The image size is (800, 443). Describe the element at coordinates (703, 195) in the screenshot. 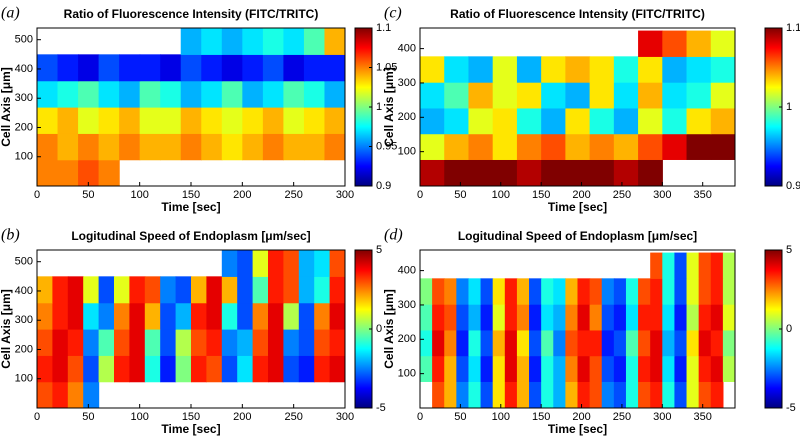

I see `x-tick-label: 350` at that location.